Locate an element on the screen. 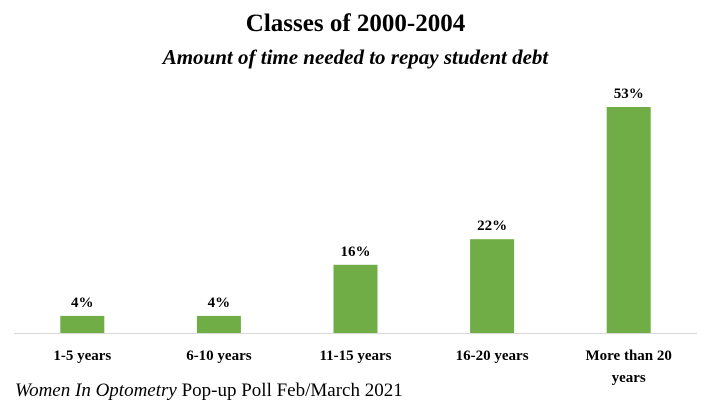 Image resolution: width=711 pixels, height=407 pixels. data-label-1: 4% is located at coordinates (82, 303).